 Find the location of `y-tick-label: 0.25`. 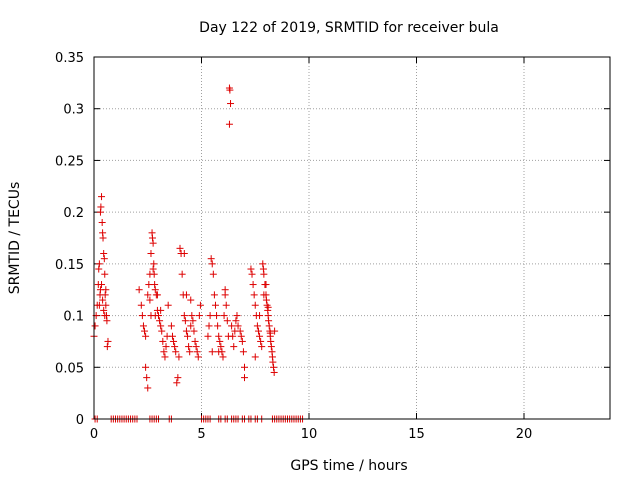

y-tick-label: 0.25 is located at coordinates (69, 161).